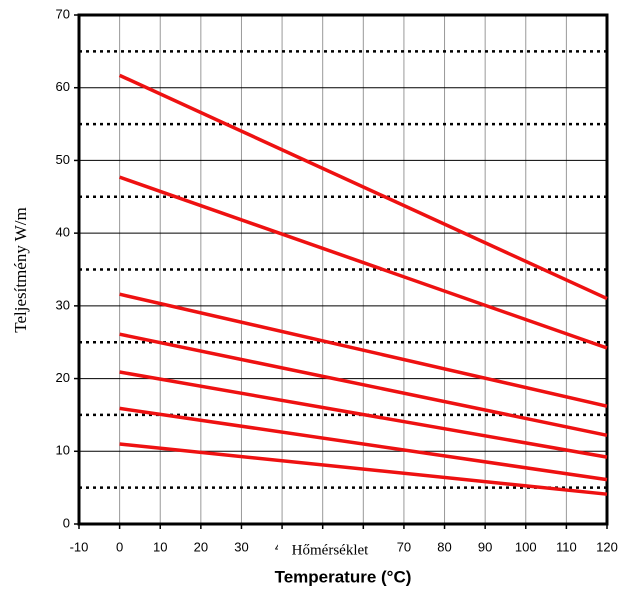 The width and height of the screenshot is (620, 599). What do you see at coordinates (566, 546) in the screenshot?
I see `x-tick-label: 110` at bounding box center [566, 546].